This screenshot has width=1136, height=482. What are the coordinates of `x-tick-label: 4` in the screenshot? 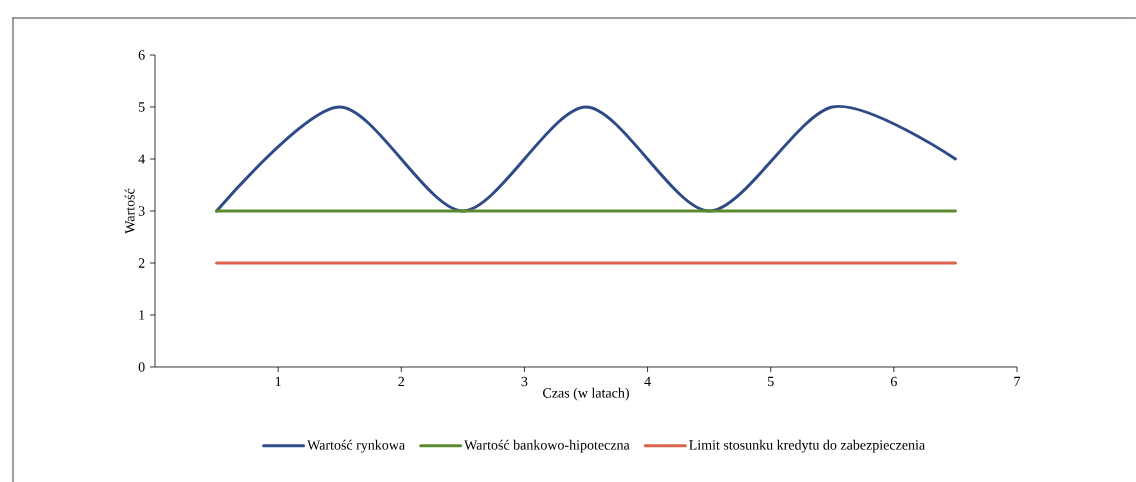 It's located at (647, 381).